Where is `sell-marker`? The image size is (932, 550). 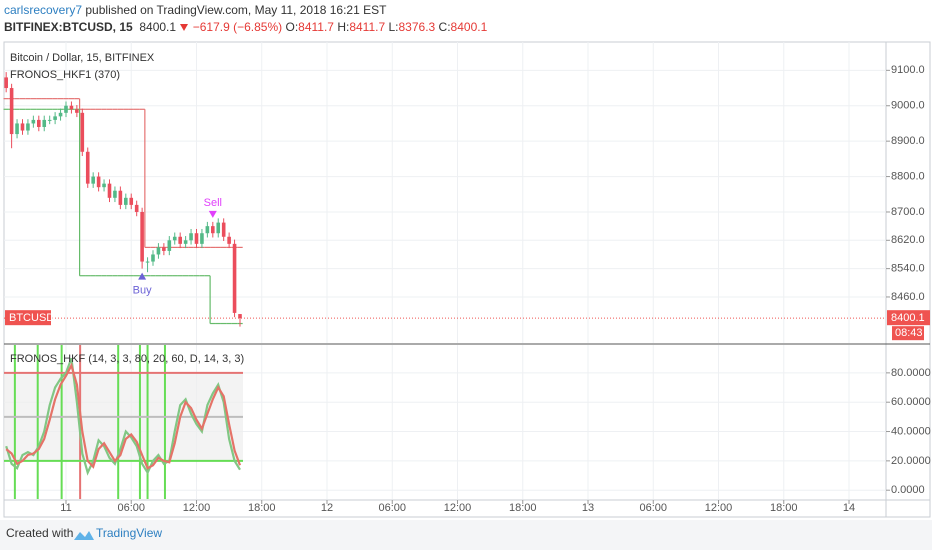 sell-marker is located at coordinates (212, 214).